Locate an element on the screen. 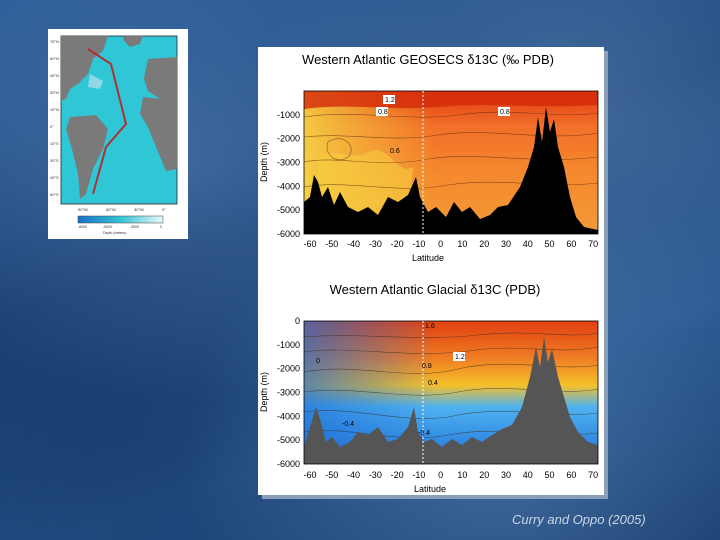 The height and width of the screenshot is (540, 720). y-tick-label: 0 is located at coordinates (297, 321).